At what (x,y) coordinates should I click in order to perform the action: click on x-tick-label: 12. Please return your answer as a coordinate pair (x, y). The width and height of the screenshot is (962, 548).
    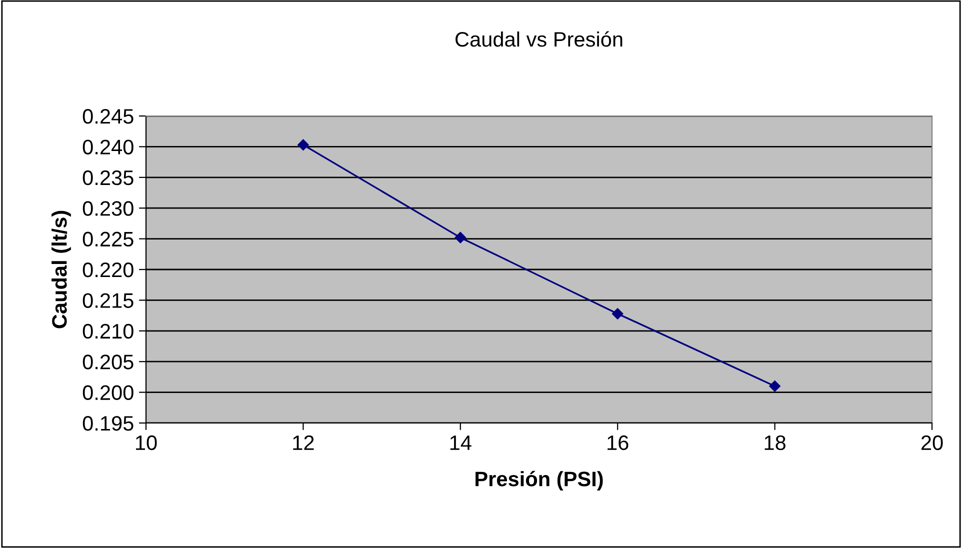
    Looking at the image, I should click on (303, 442).